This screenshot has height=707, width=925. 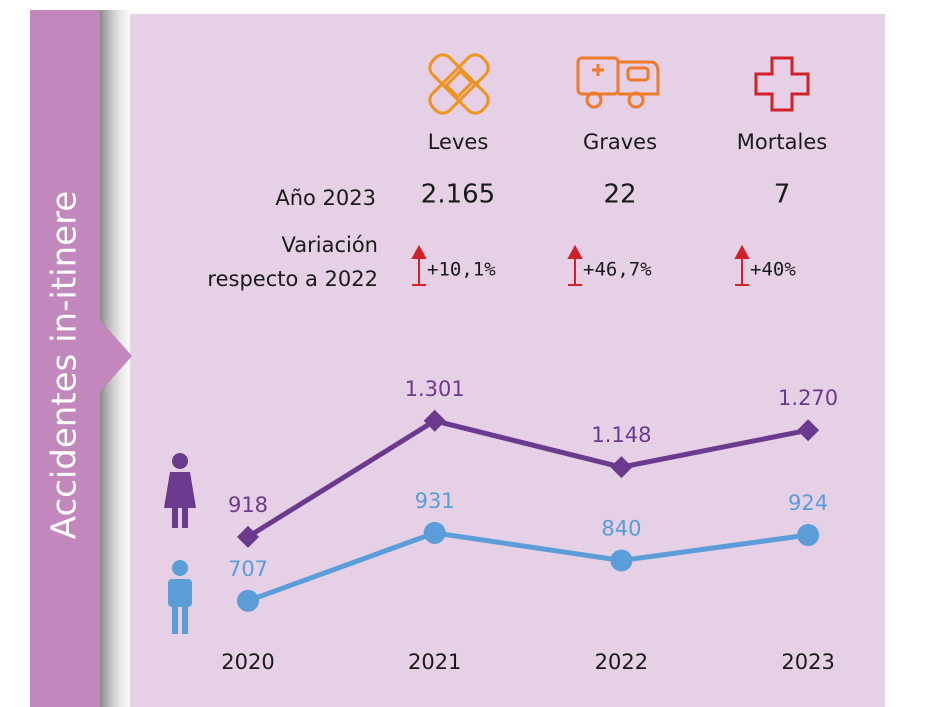 What do you see at coordinates (330, 245) in the screenshot?
I see `variation-label: Variación` at bounding box center [330, 245].